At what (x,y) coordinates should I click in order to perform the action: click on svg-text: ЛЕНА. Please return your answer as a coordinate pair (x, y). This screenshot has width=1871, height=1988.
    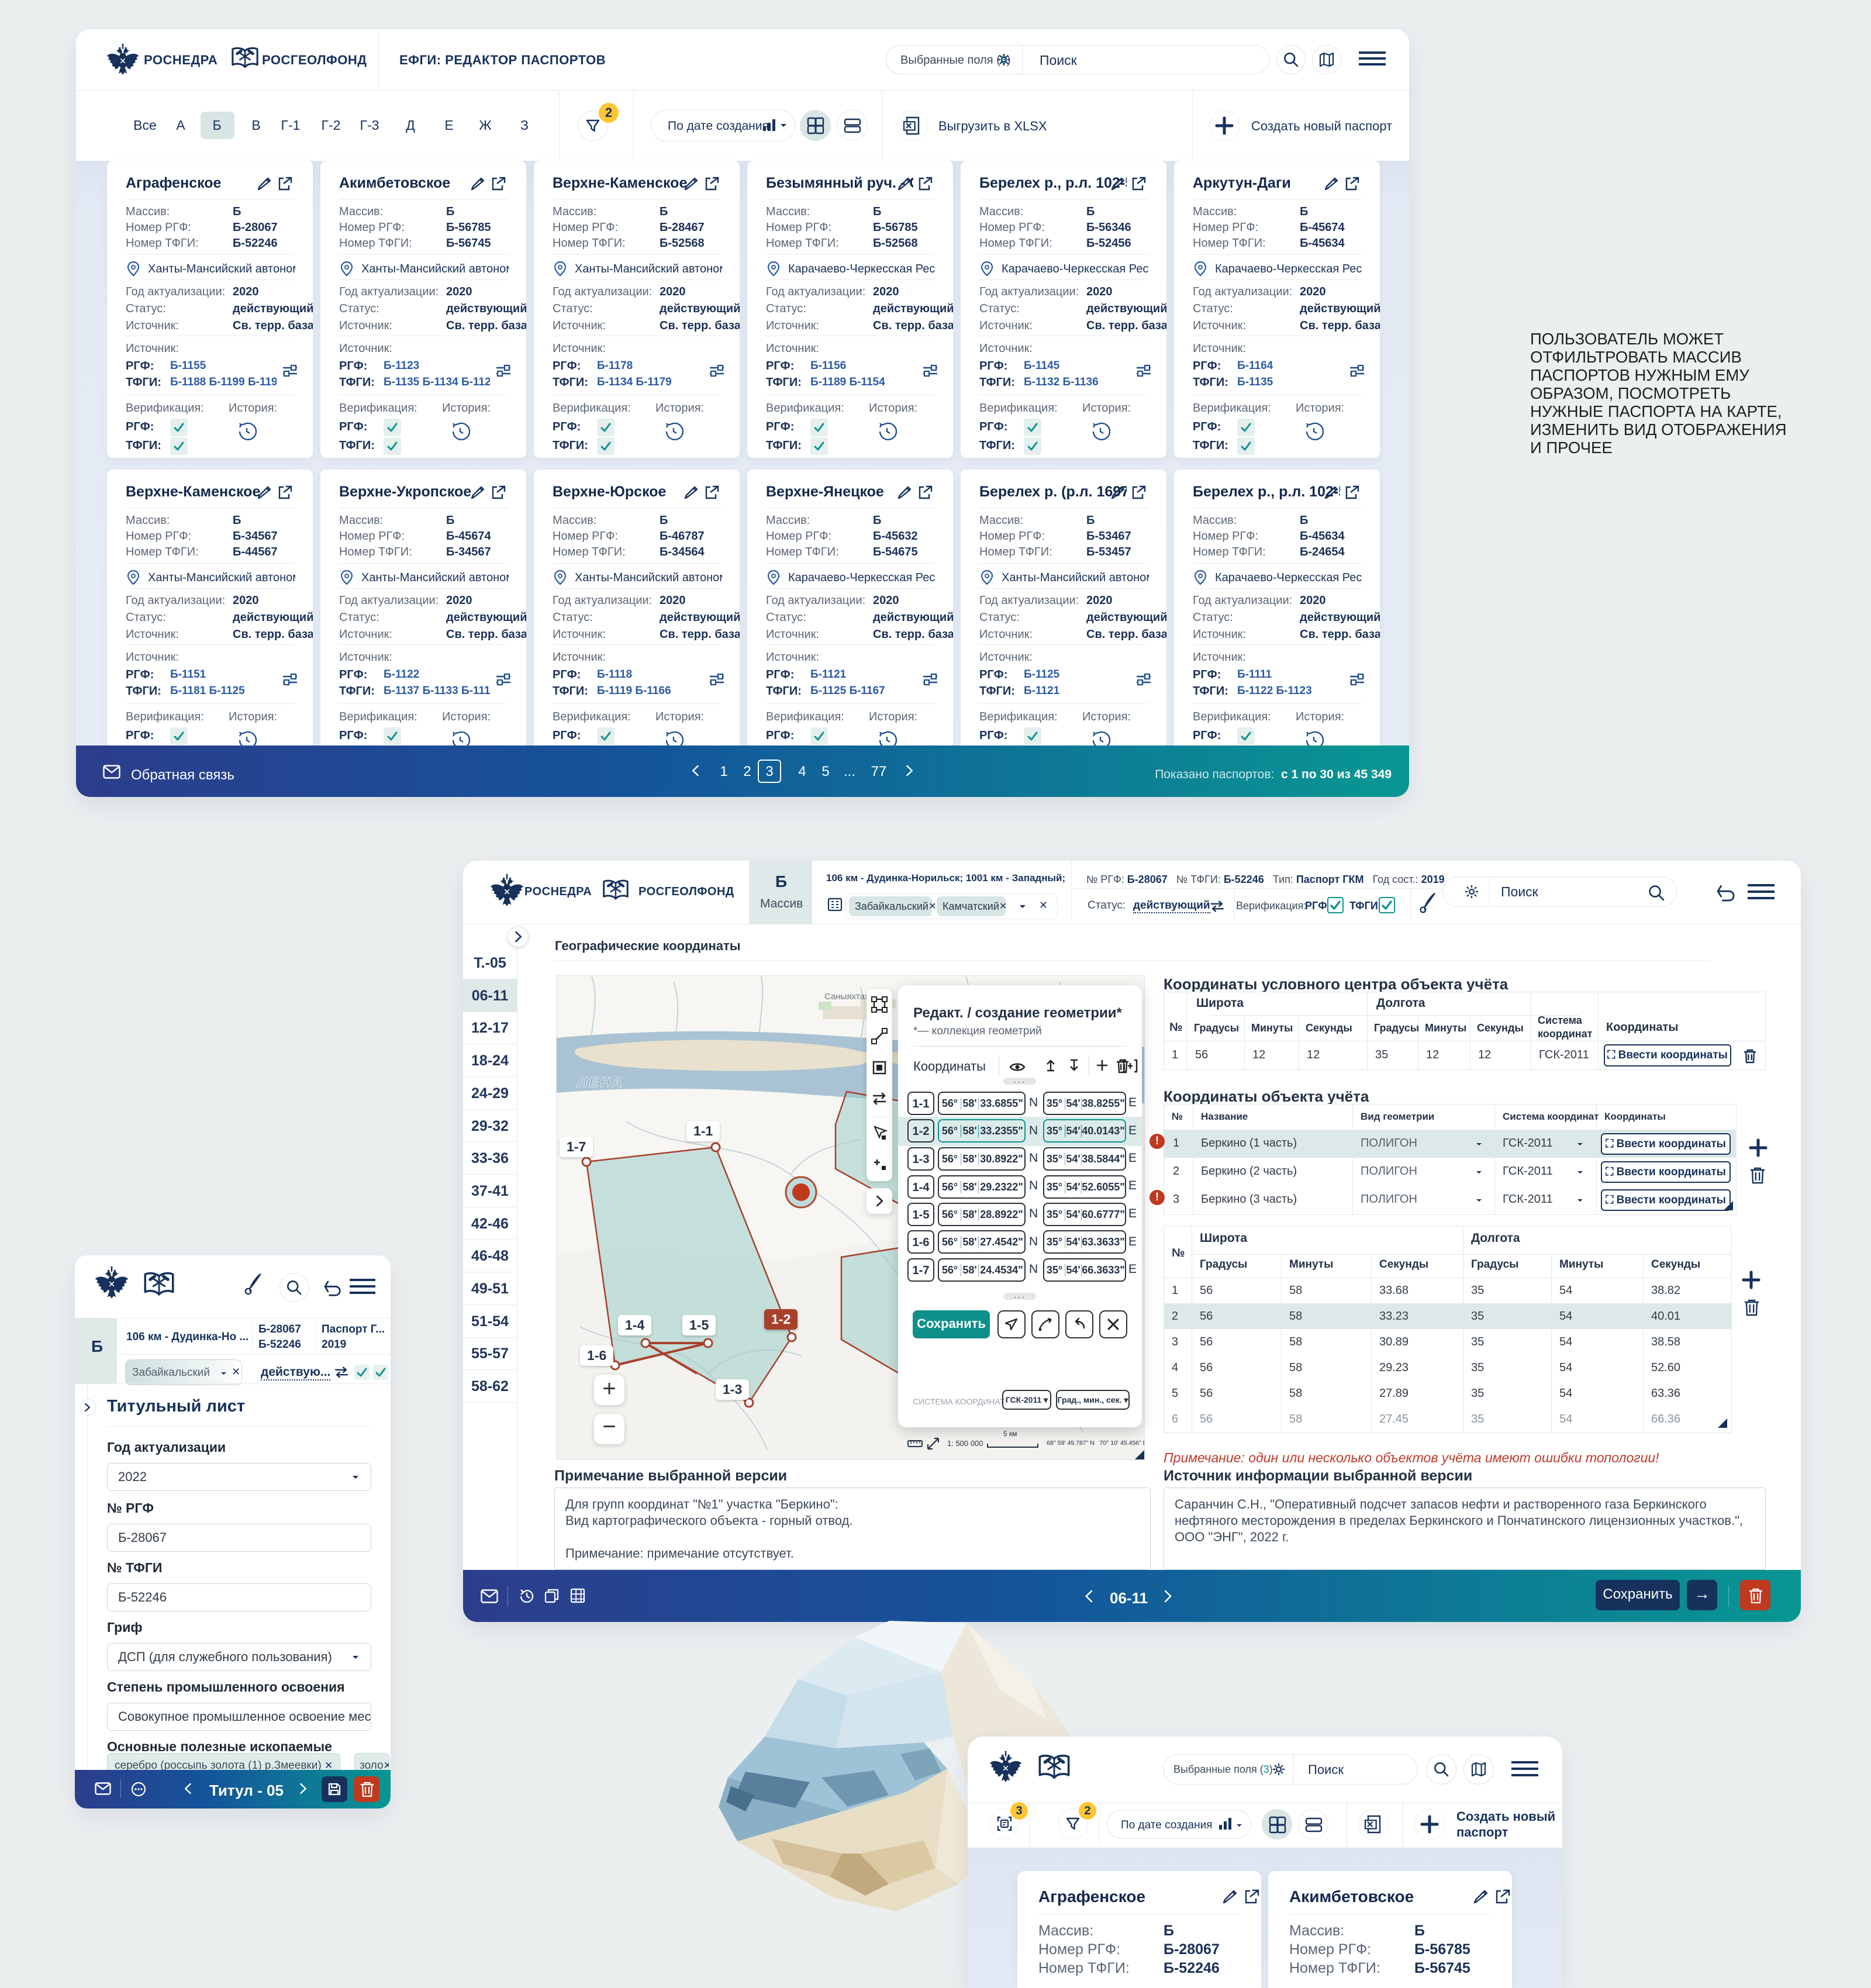
    Looking at the image, I should click on (600, 1082).